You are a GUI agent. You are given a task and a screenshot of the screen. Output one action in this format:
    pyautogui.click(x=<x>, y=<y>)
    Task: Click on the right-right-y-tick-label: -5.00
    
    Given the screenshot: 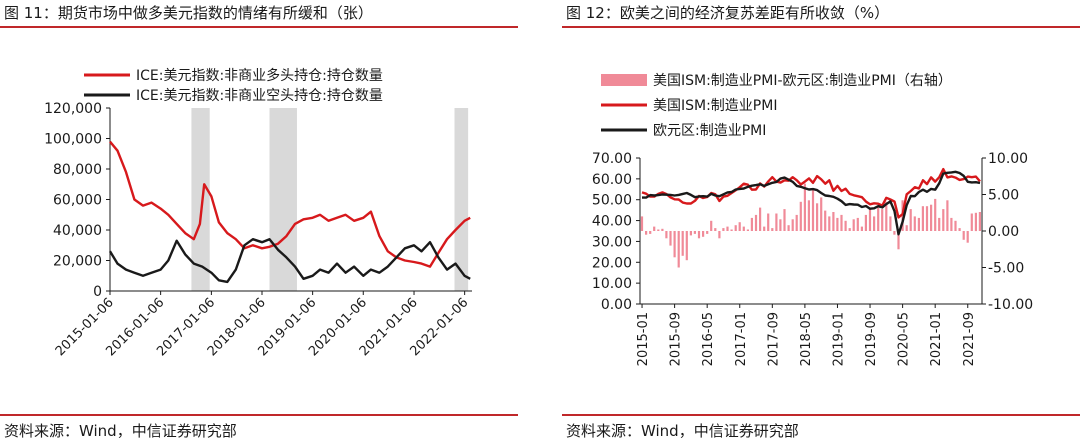 What is the action you would take?
    pyautogui.click(x=1006, y=269)
    